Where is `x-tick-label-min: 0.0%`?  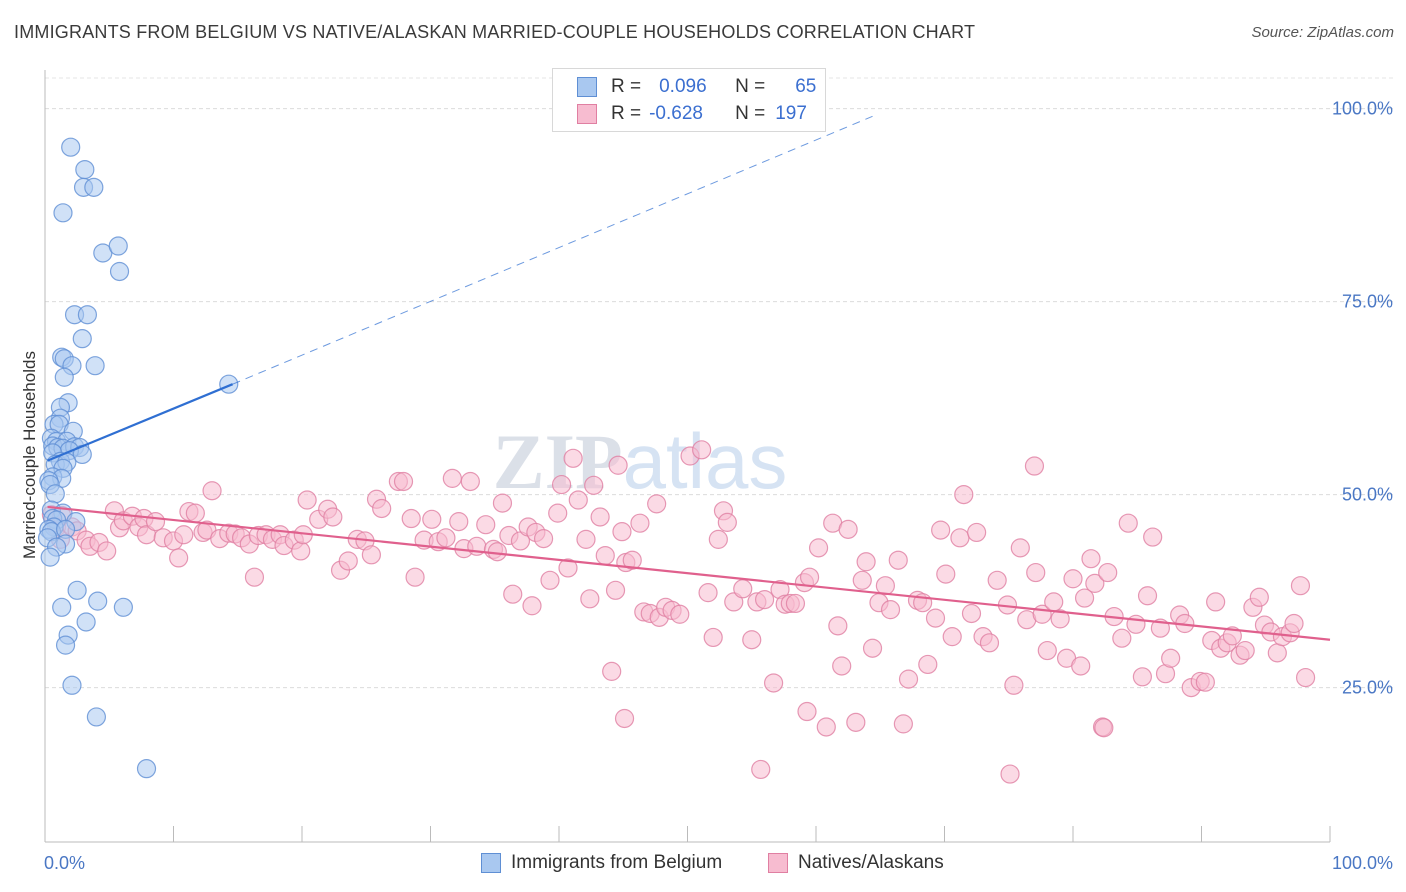 x-tick-label-min: 0.0% is located at coordinates (64, 863).